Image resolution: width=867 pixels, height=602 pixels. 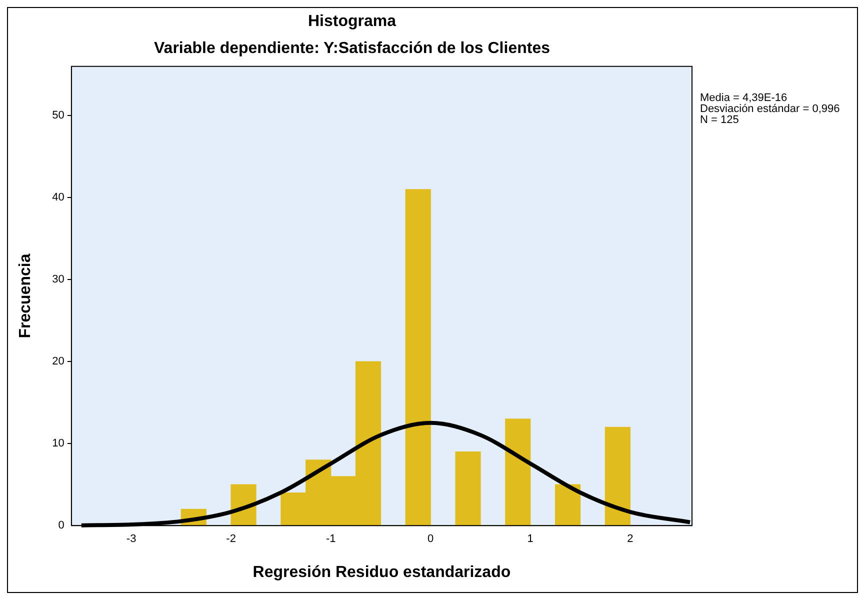 I want to click on chart-subtitle: Variable dependiente: Y:Satisfacción de los Clientes, so click(x=352, y=49).